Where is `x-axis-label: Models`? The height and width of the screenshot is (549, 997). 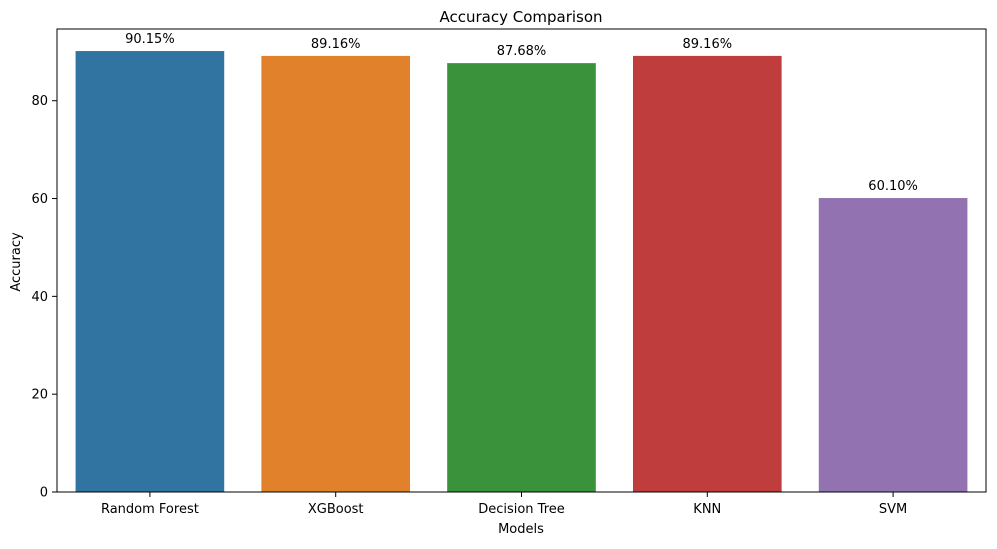
x-axis-label: Models is located at coordinates (521, 529).